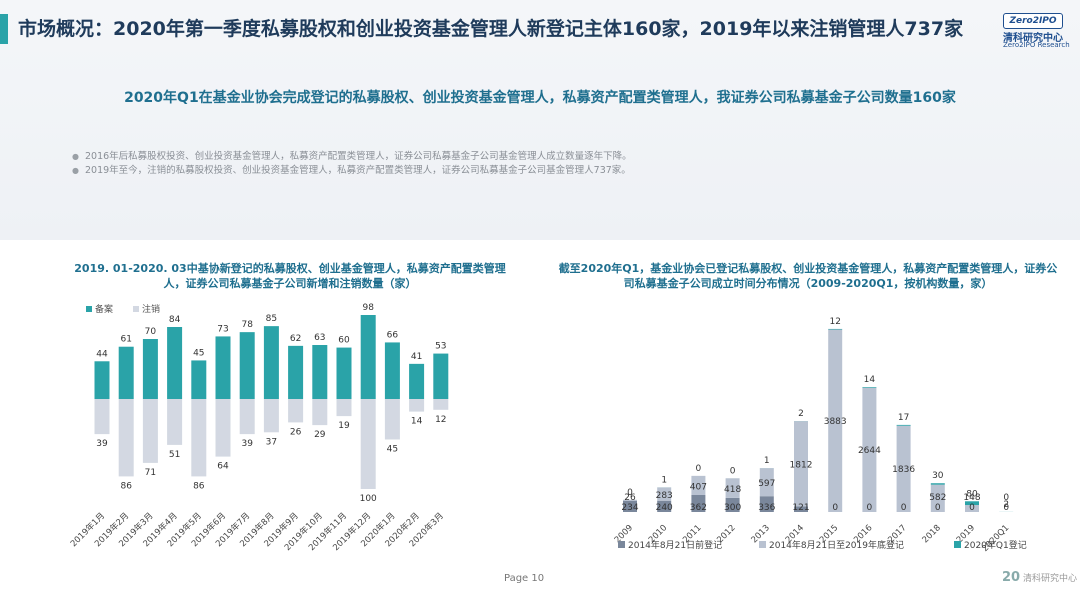  What do you see at coordinates (903, 470) in the screenshot?
I see `data-label-2014-2019: 1836` at bounding box center [903, 470].